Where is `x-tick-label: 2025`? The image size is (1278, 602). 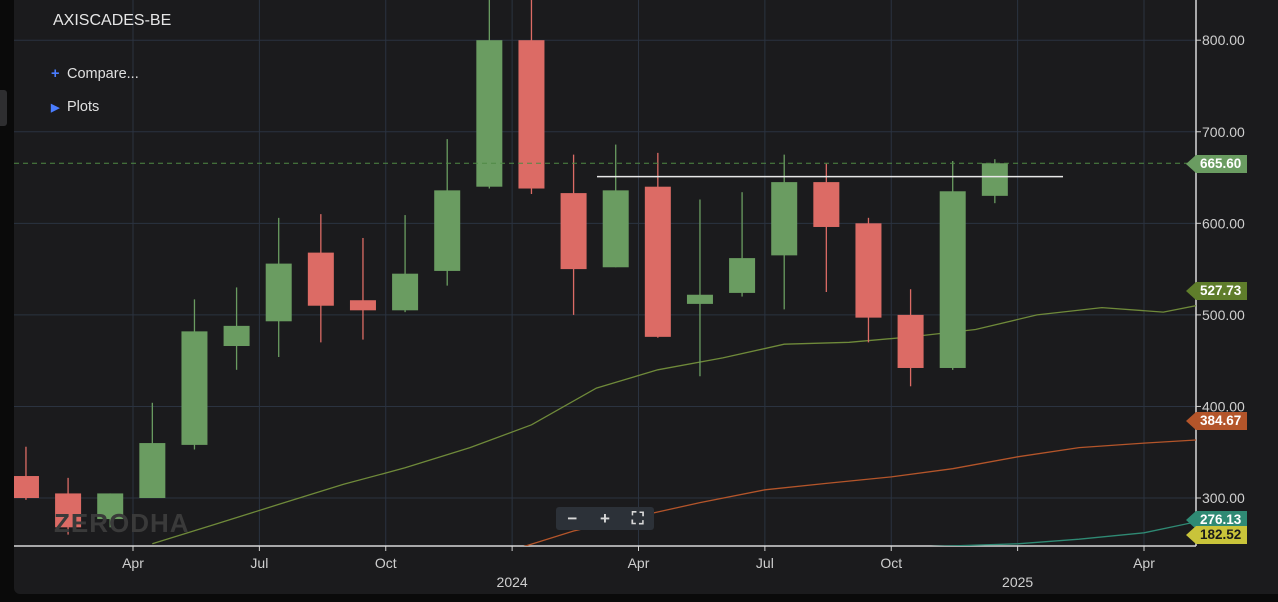 x-tick-label: 2025 is located at coordinates (1017, 582).